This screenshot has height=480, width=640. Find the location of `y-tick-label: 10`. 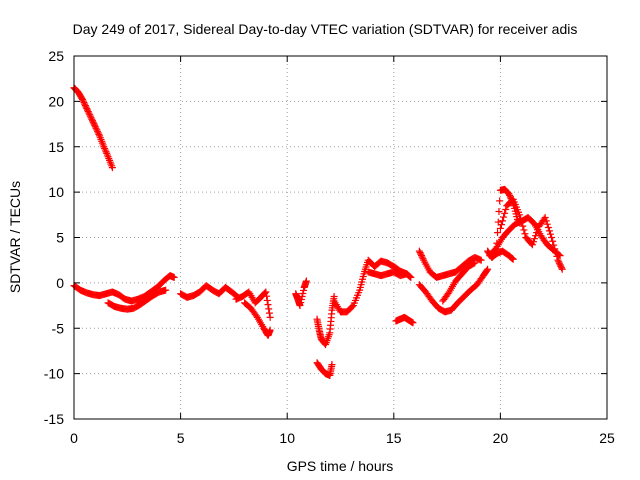

y-tick-label: 10 is located at coordinates (56, 192).